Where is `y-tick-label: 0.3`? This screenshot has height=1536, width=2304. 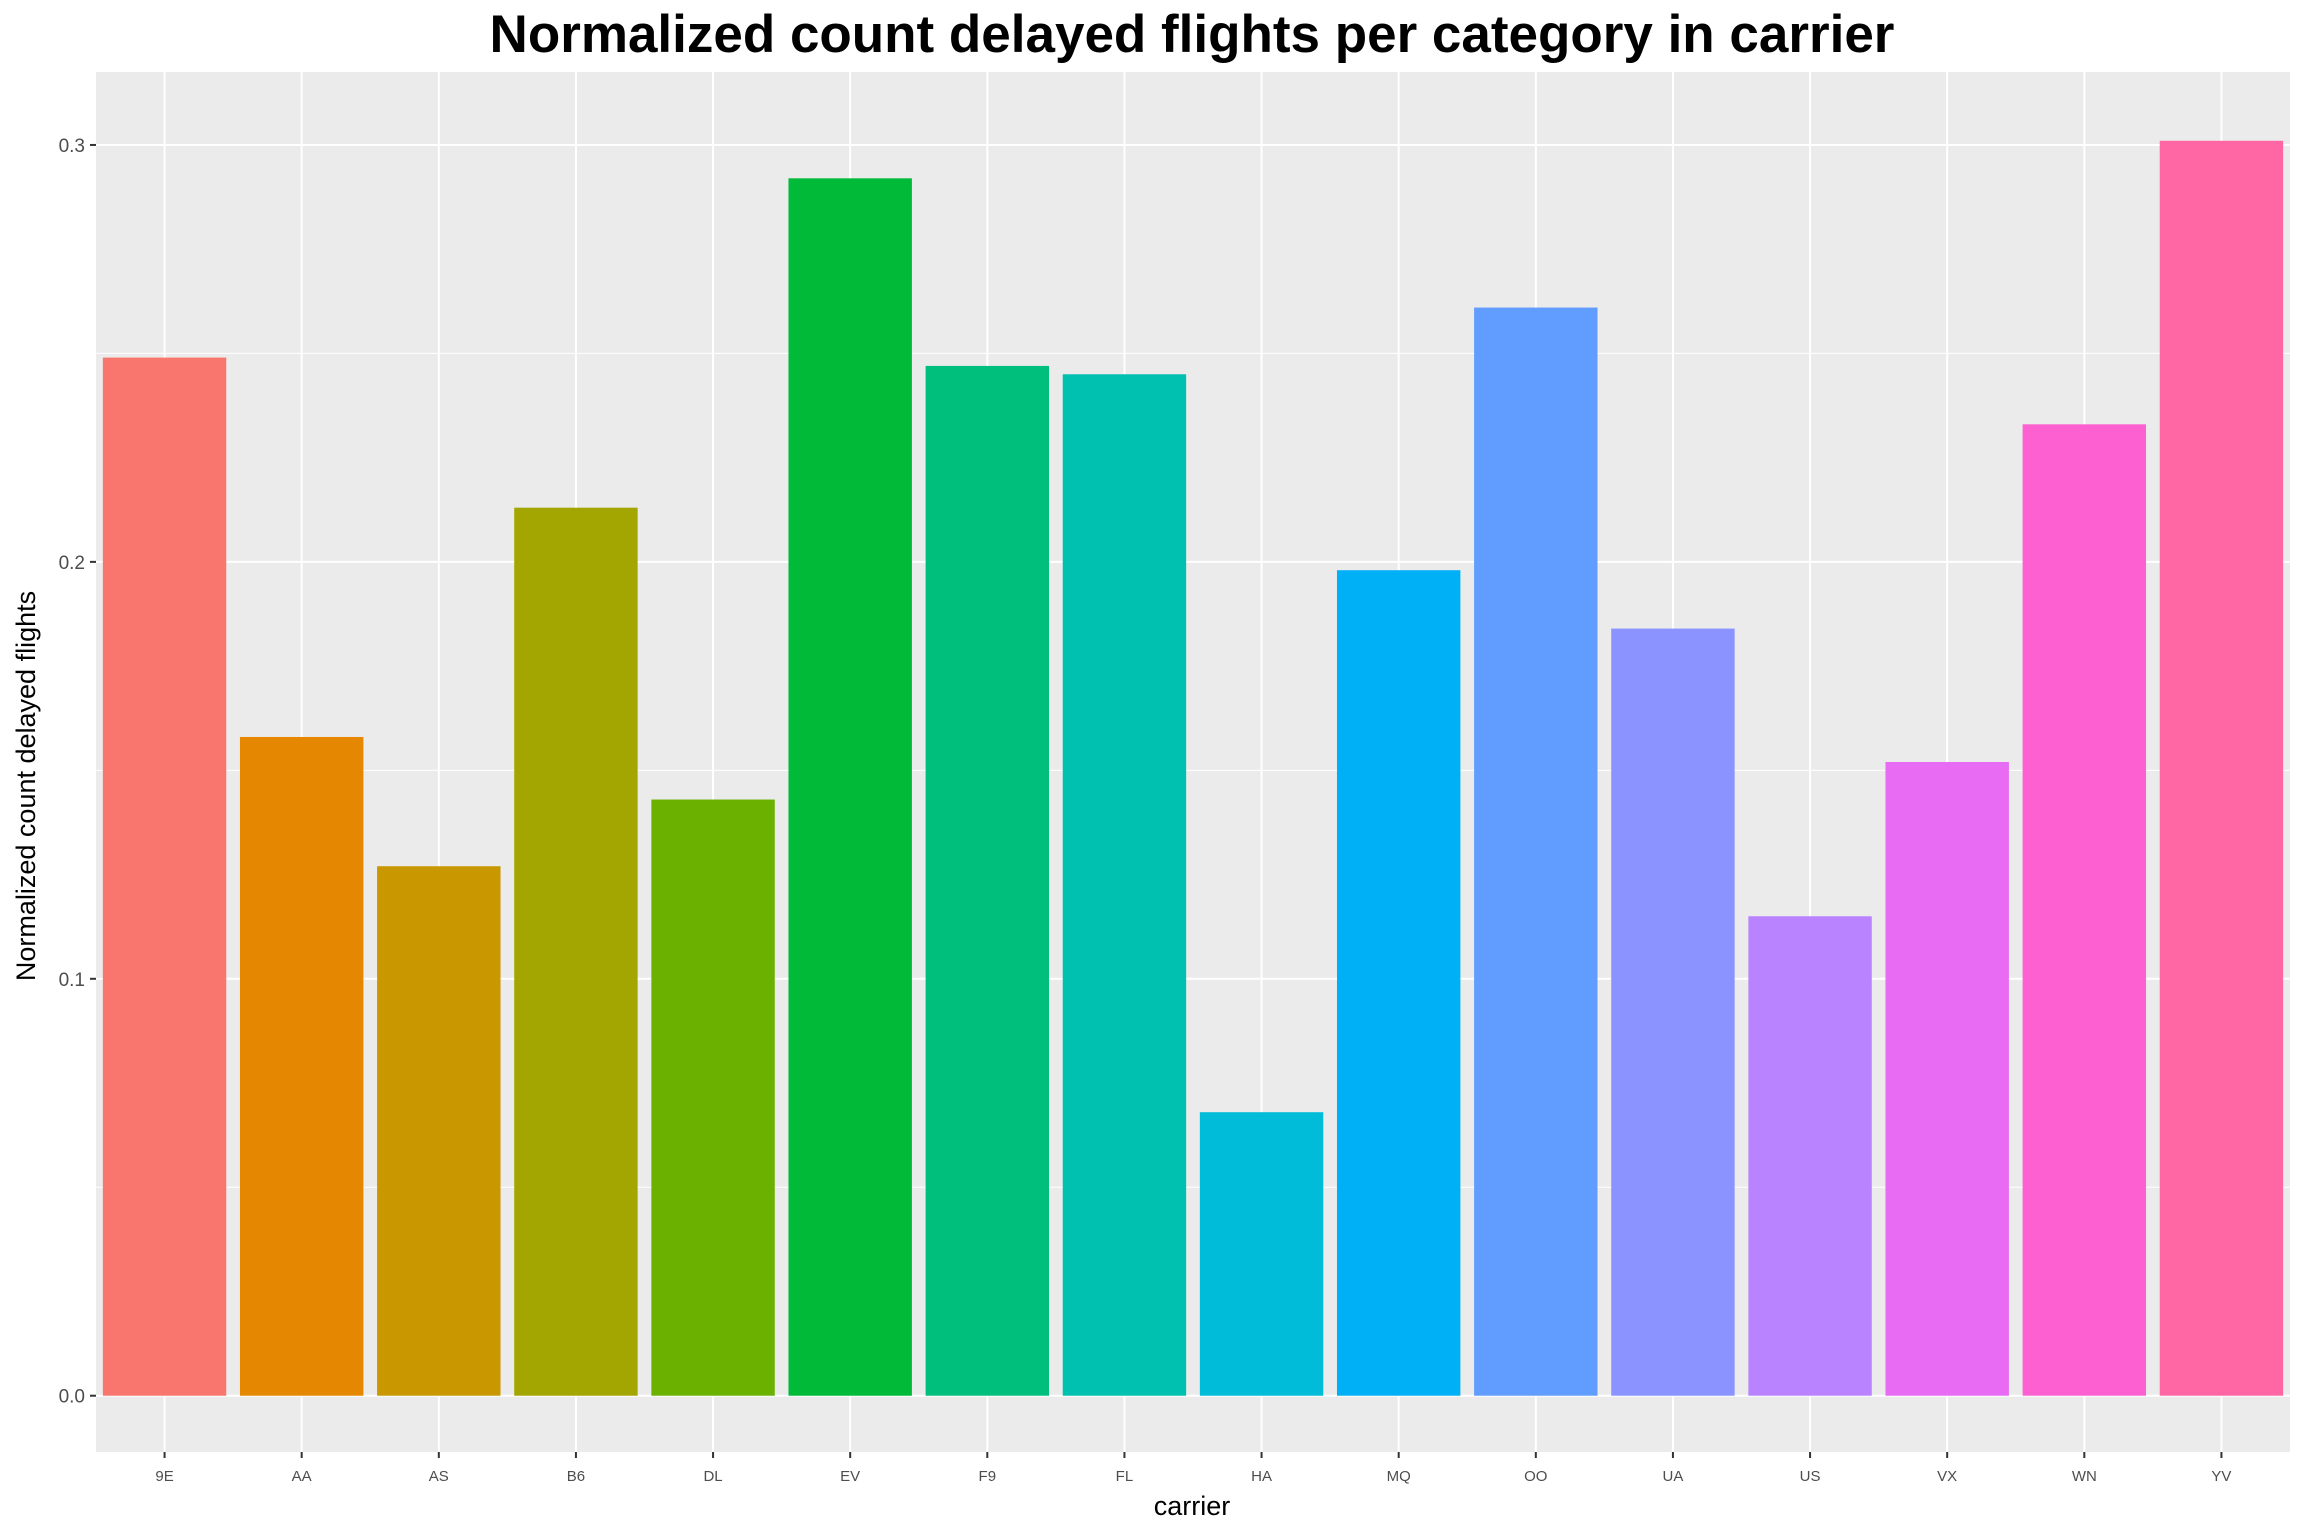 y-tick-label: 0.3 is located at coordinates (72, 146).